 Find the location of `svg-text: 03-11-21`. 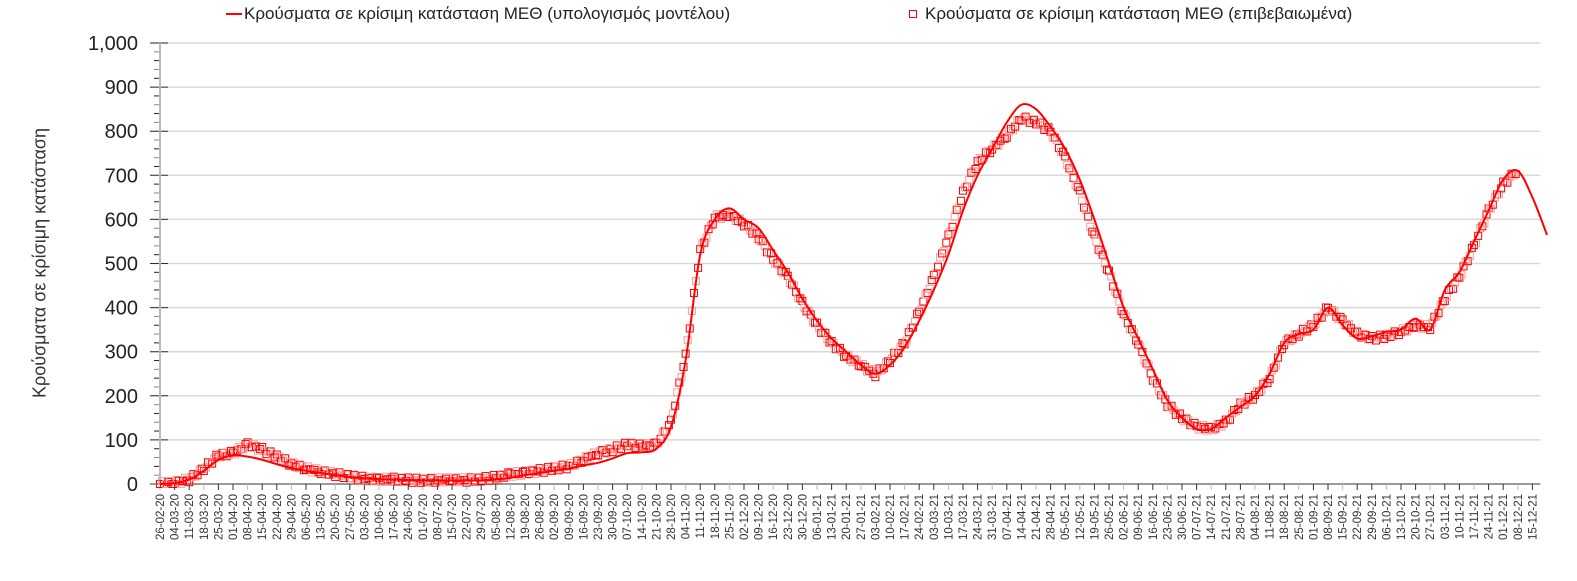

svg-text: 03-11-21 is located at coordinates (1446, 516).